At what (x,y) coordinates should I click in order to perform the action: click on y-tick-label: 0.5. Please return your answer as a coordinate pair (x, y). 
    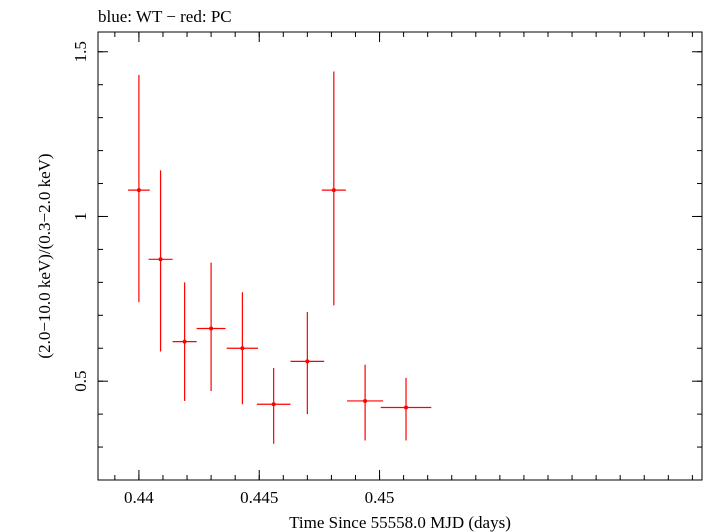
    Looking at the image, I should click on (80, 381).